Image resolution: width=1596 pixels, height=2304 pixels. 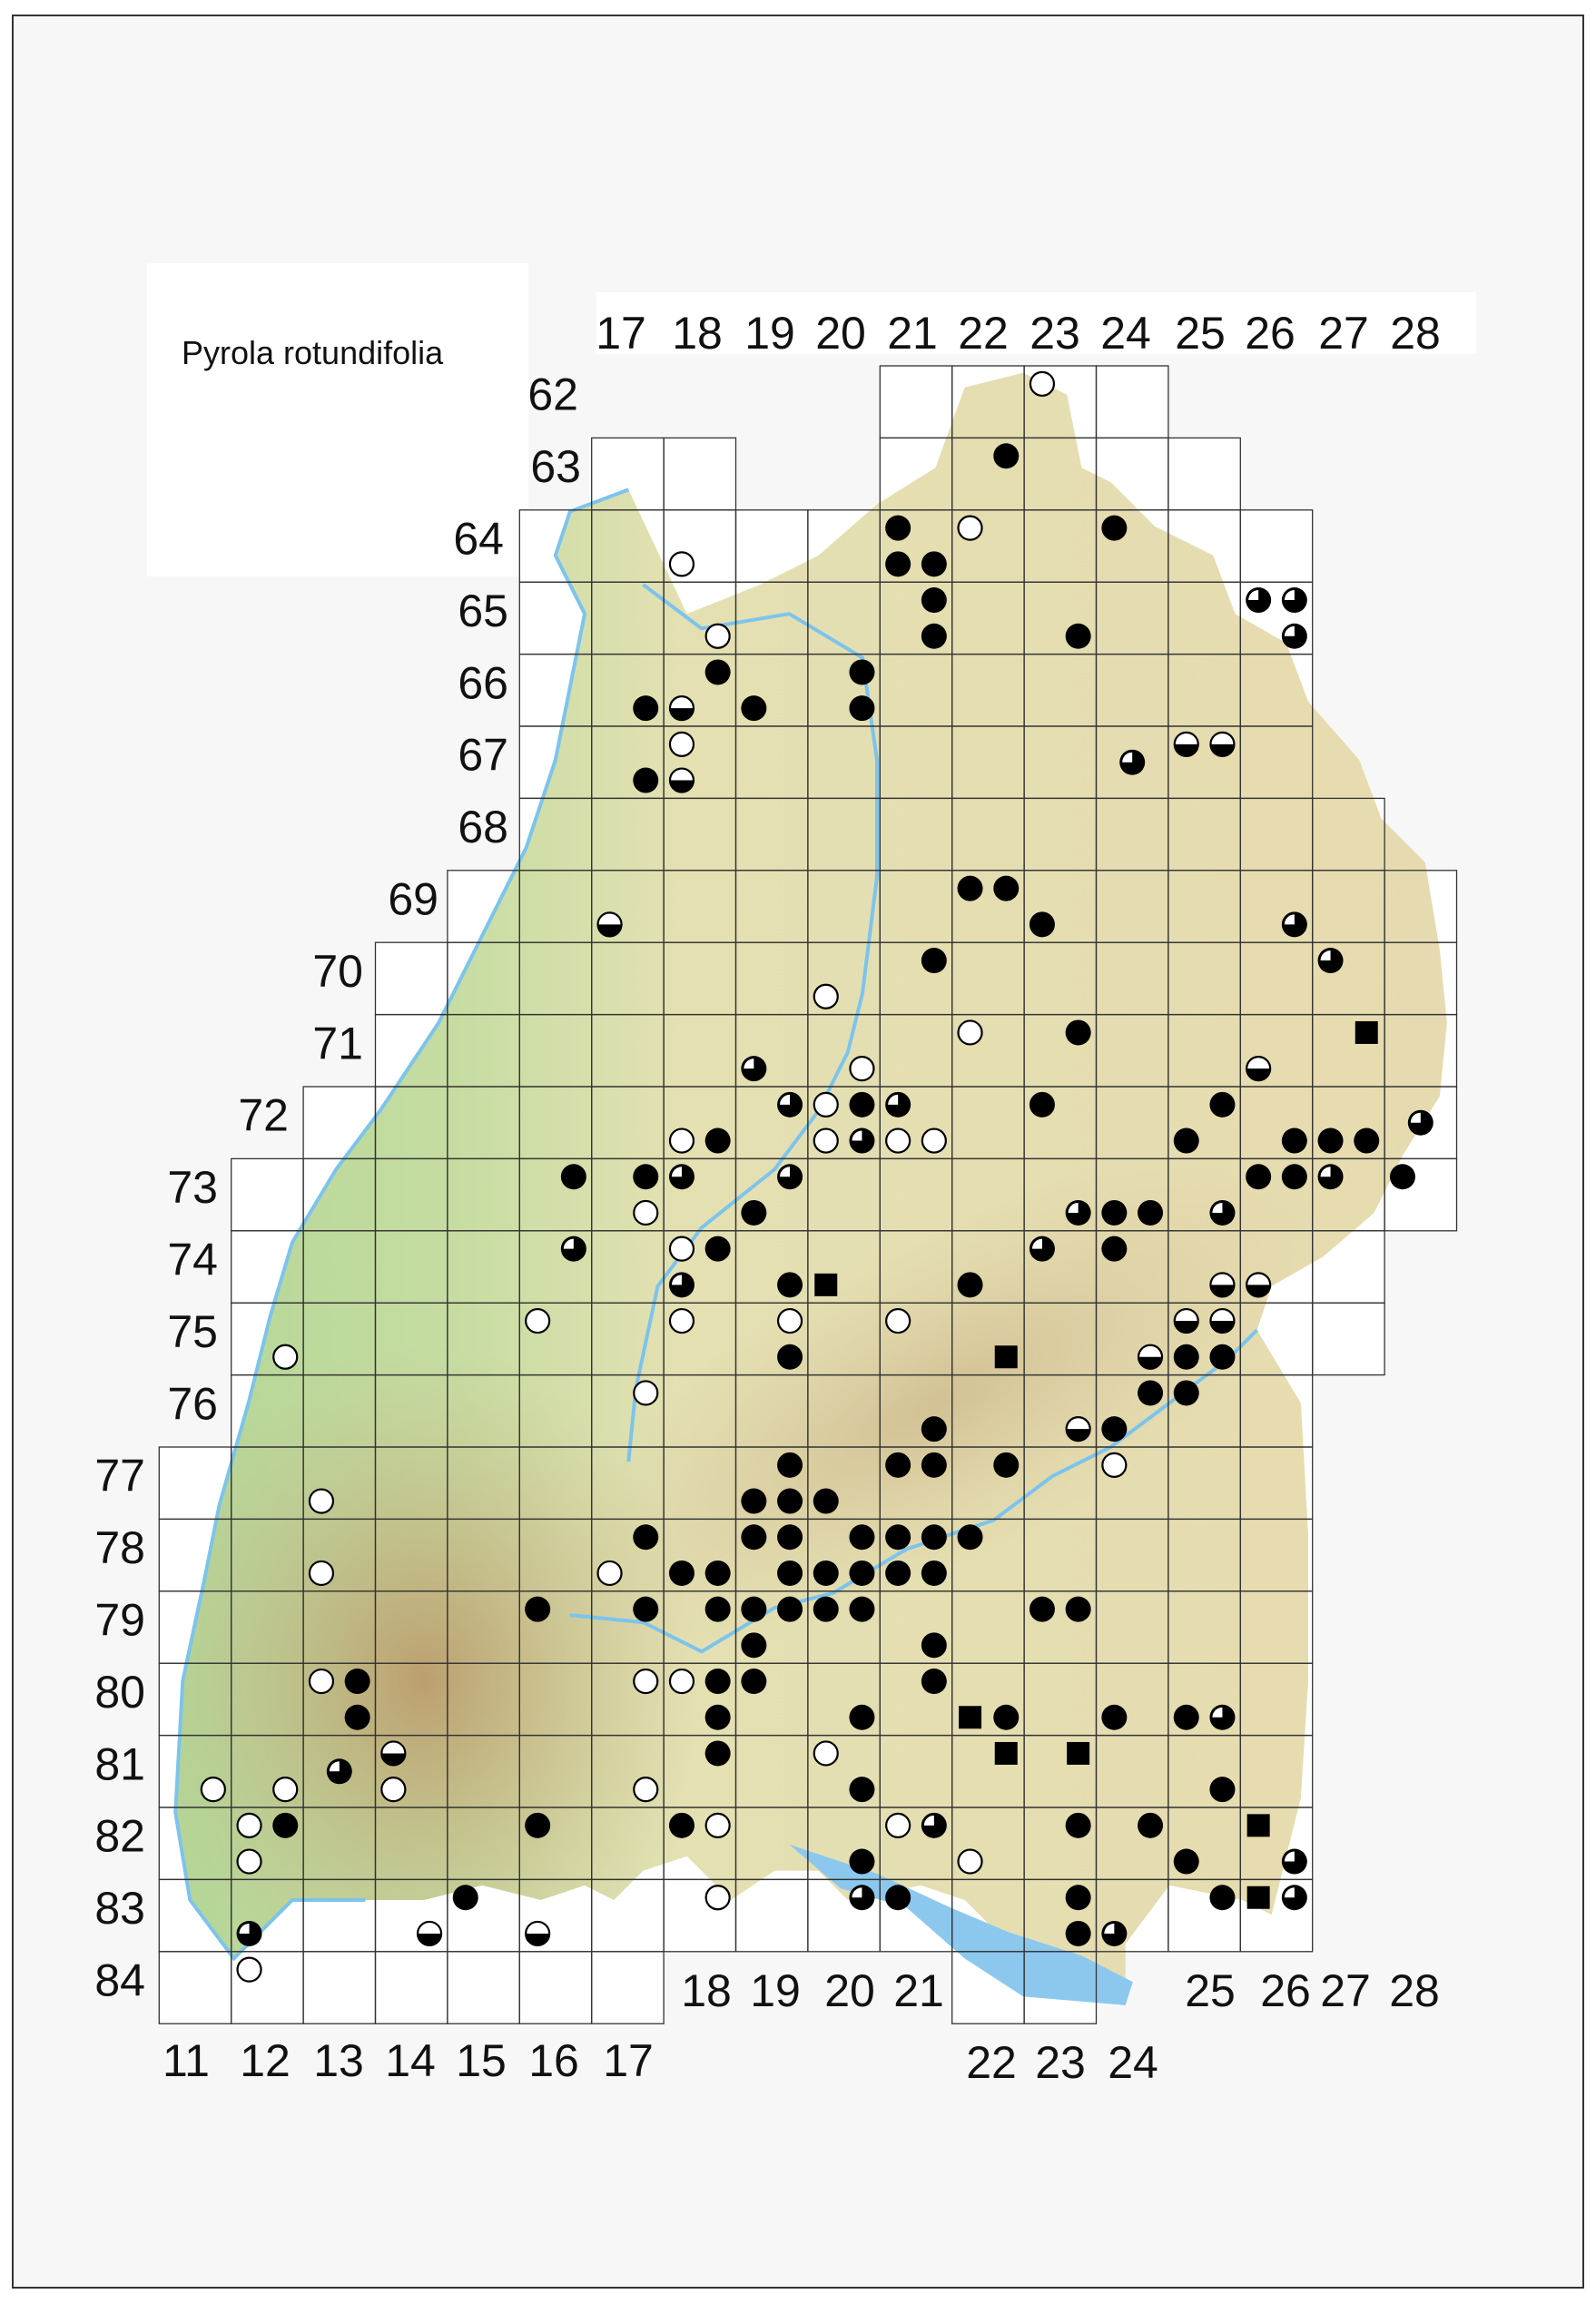 What do you see at coordinates (483, 755) in the screenshot?
I see `row-label: 67` at bounding box center [483, 755].